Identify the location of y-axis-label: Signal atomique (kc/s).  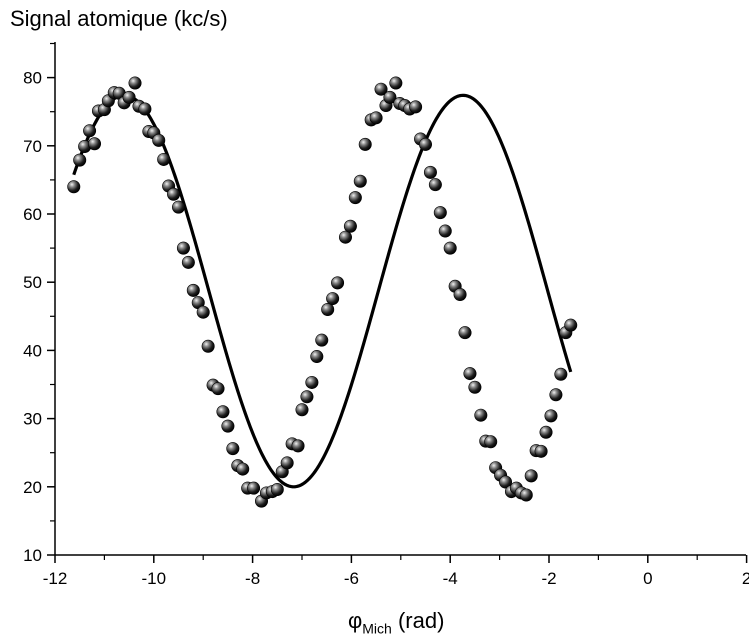
(119, 18).